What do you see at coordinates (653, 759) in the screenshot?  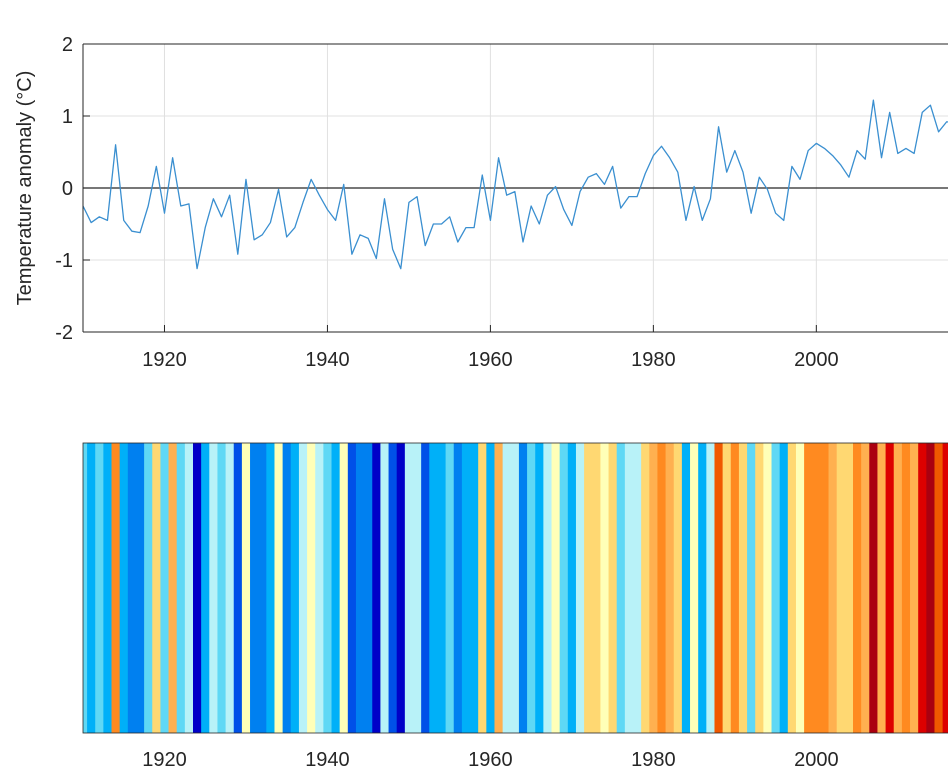 I see `stripe-x-tick-label: 1980` at bounding box center [653, 759].